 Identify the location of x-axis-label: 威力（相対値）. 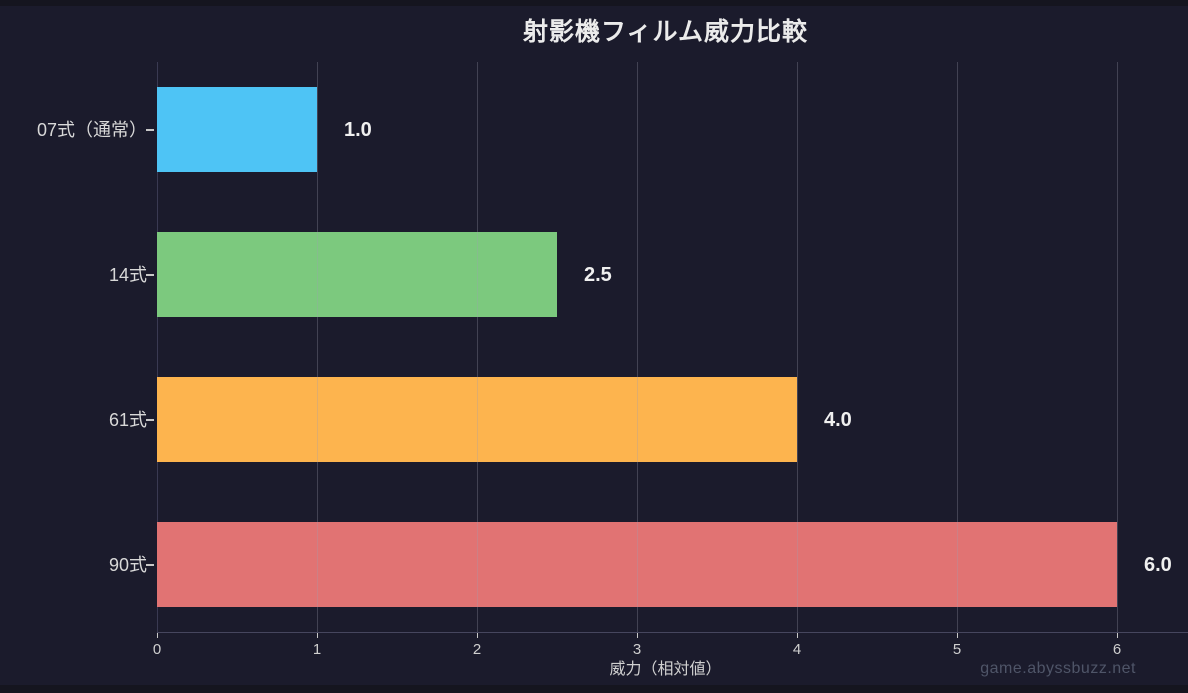
(665, 669).